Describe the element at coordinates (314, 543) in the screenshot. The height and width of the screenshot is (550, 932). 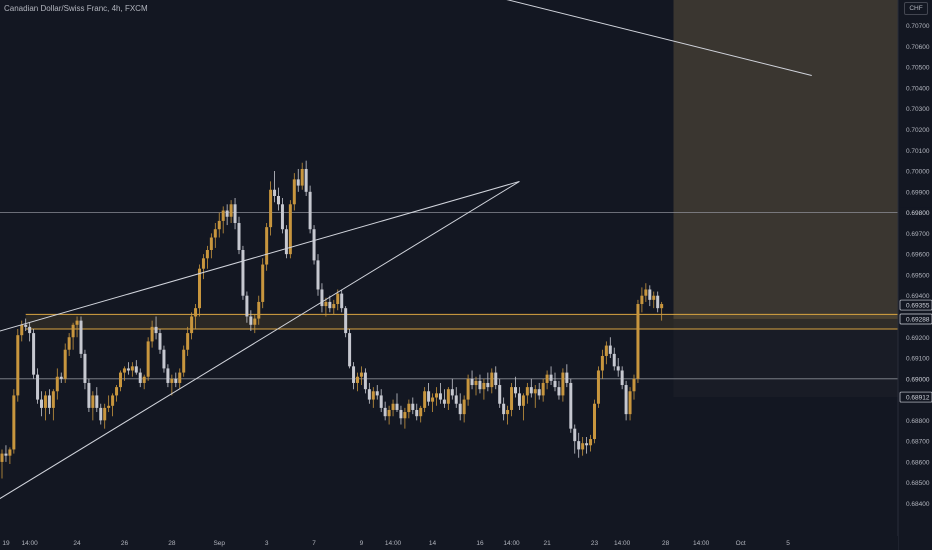
I see `time-tick-label: 7` at that location.